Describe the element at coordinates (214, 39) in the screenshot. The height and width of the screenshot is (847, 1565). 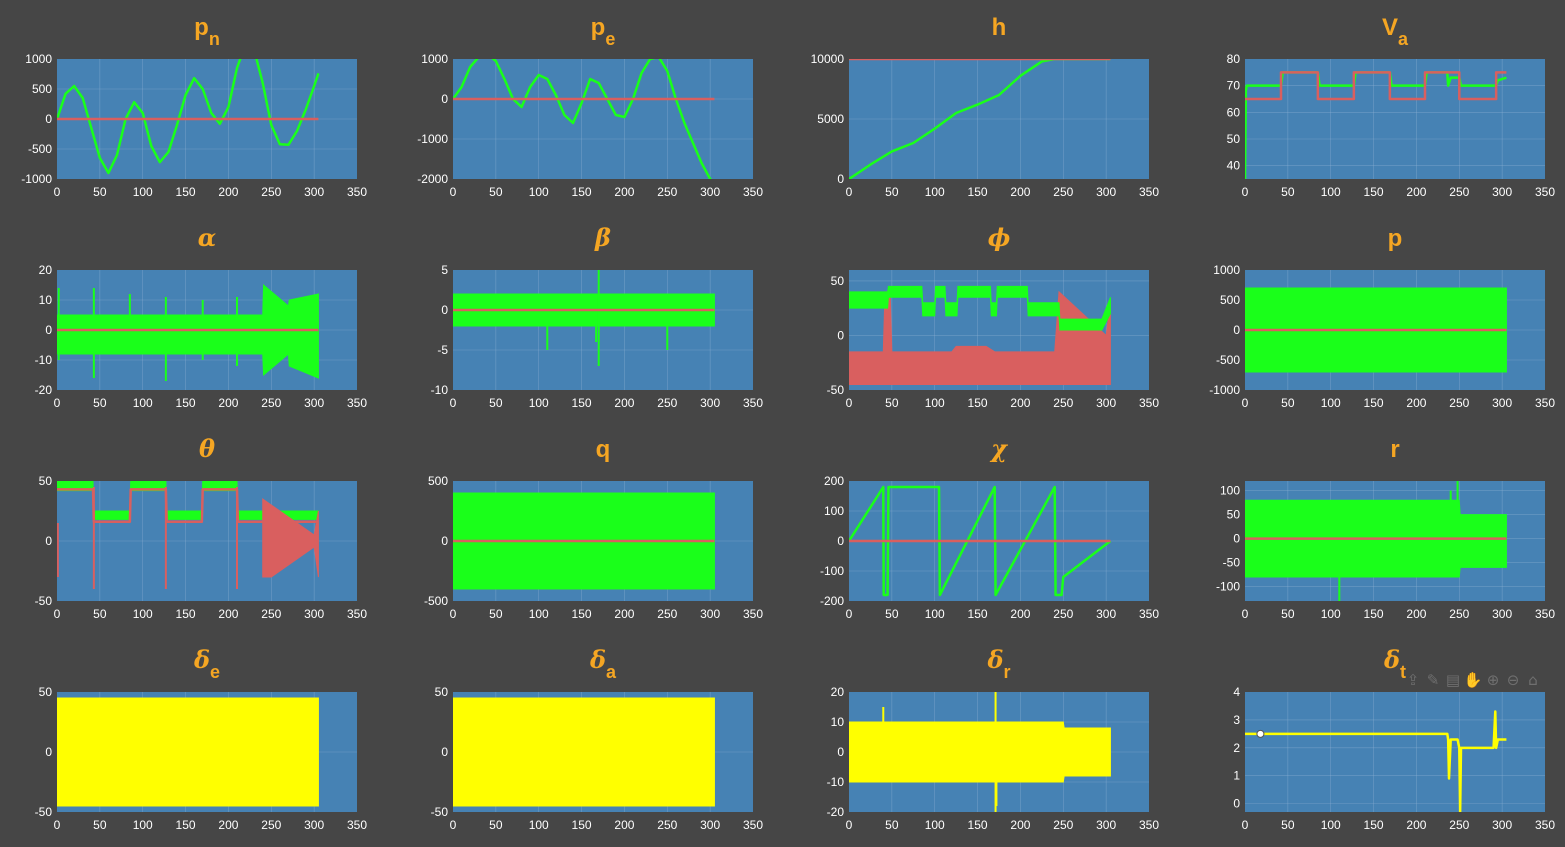
I see `subplot-title-subscript: n` at that location.